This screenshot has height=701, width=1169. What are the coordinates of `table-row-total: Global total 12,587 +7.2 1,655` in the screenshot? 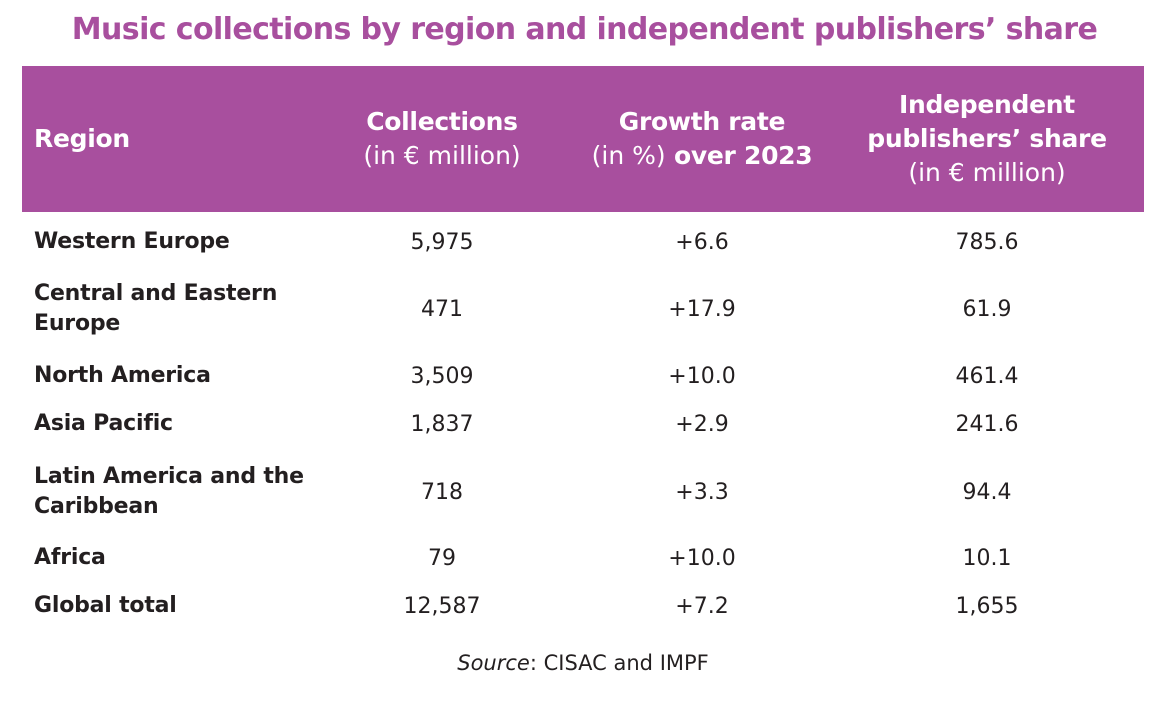 It's located at (583, 606).